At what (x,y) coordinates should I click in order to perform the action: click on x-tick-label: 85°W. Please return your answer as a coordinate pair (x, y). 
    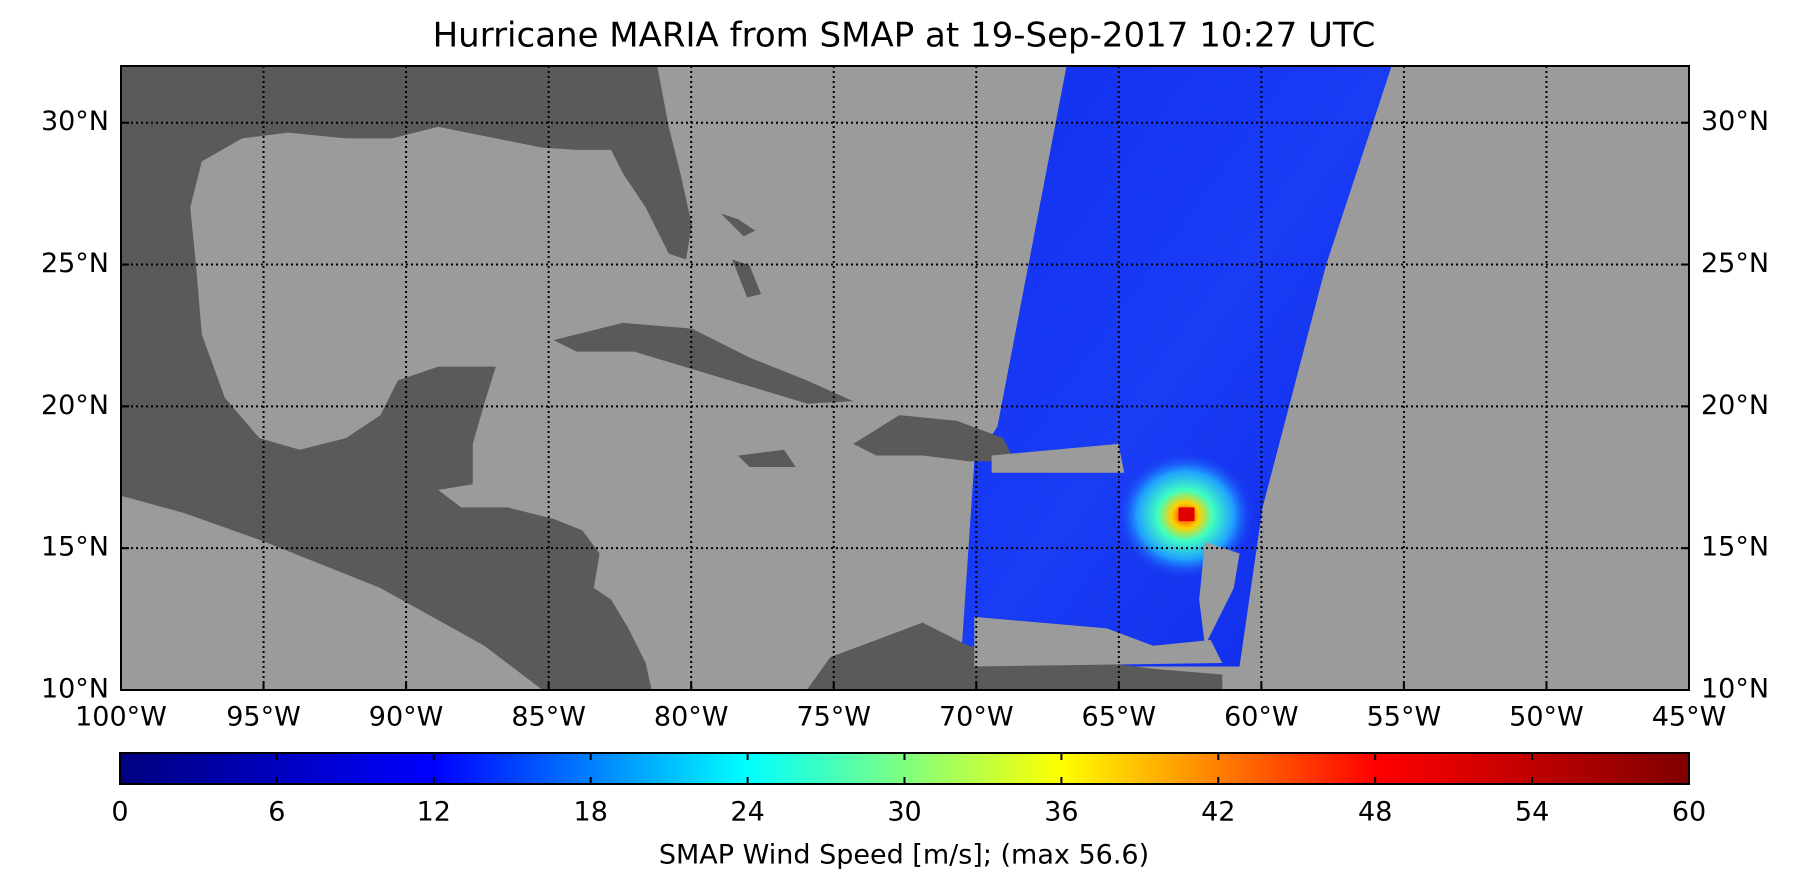
    Looking at the image, I should click on (548, 717).